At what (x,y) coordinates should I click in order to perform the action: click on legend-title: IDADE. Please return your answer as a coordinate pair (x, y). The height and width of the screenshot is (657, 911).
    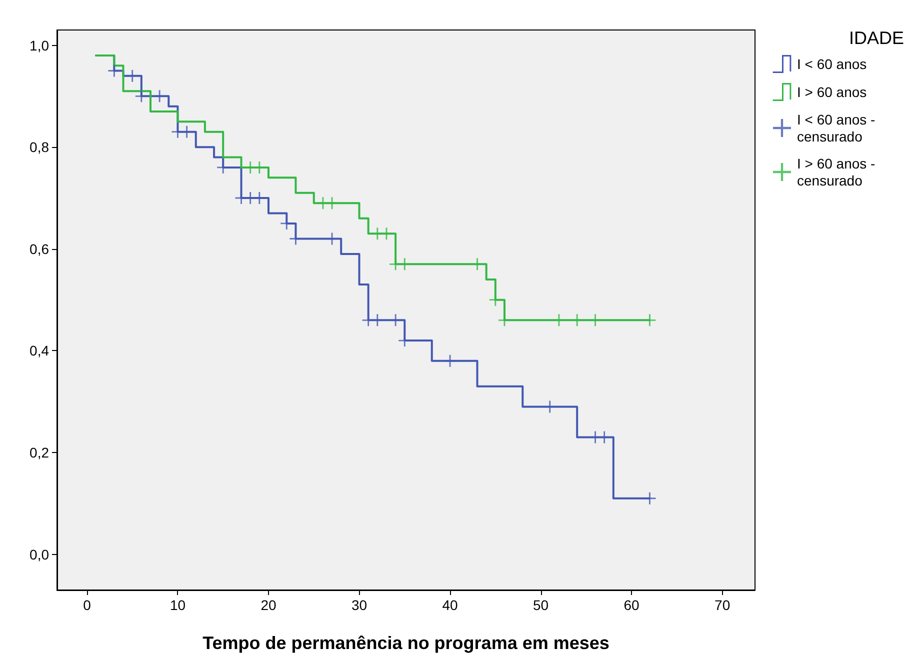
    Looking at the image, I should click on (876, 38).